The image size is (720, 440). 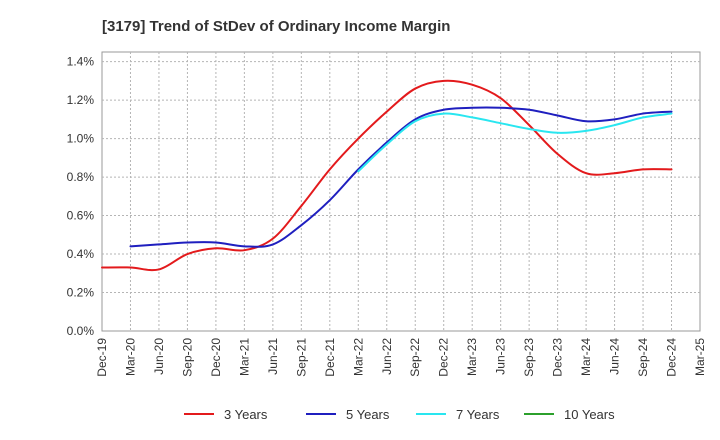 What do you see at coordinates (700, 357) in the screenshot?
I see `x-tick-label: Mar-25` at bounding box center [700, 357].